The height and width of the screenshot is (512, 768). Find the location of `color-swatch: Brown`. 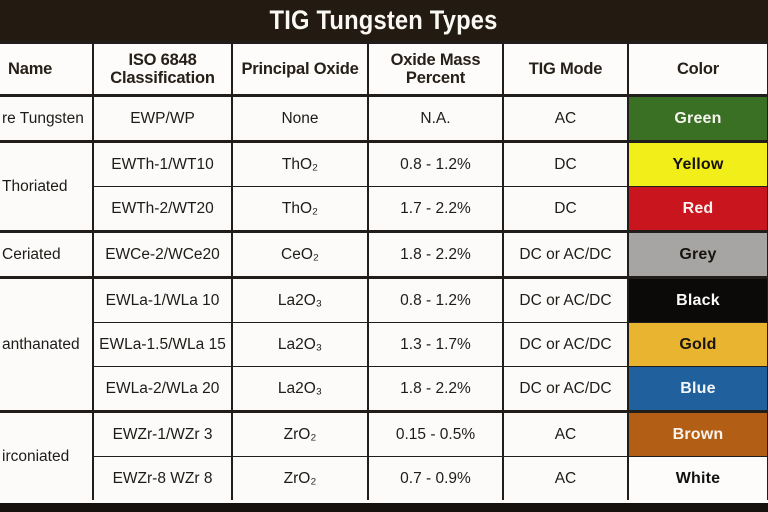

color-swatch: Brown is located at coordinates (697, 433).